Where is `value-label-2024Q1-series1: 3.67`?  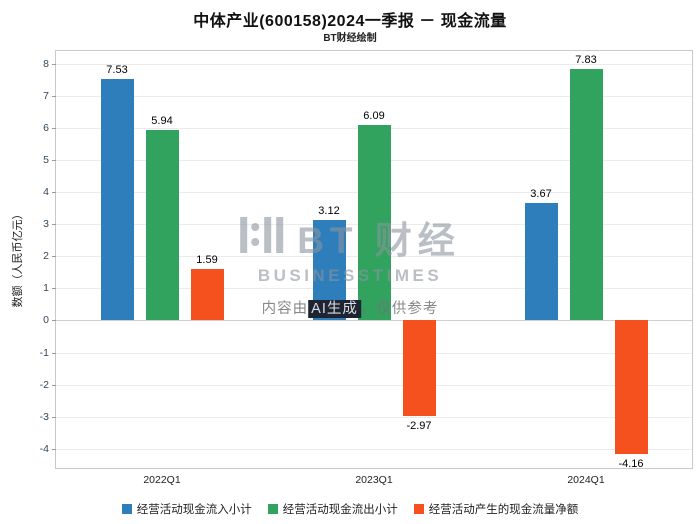 value-label-2024Q1-series1: 3.67 is located at coordinates (541, 193).